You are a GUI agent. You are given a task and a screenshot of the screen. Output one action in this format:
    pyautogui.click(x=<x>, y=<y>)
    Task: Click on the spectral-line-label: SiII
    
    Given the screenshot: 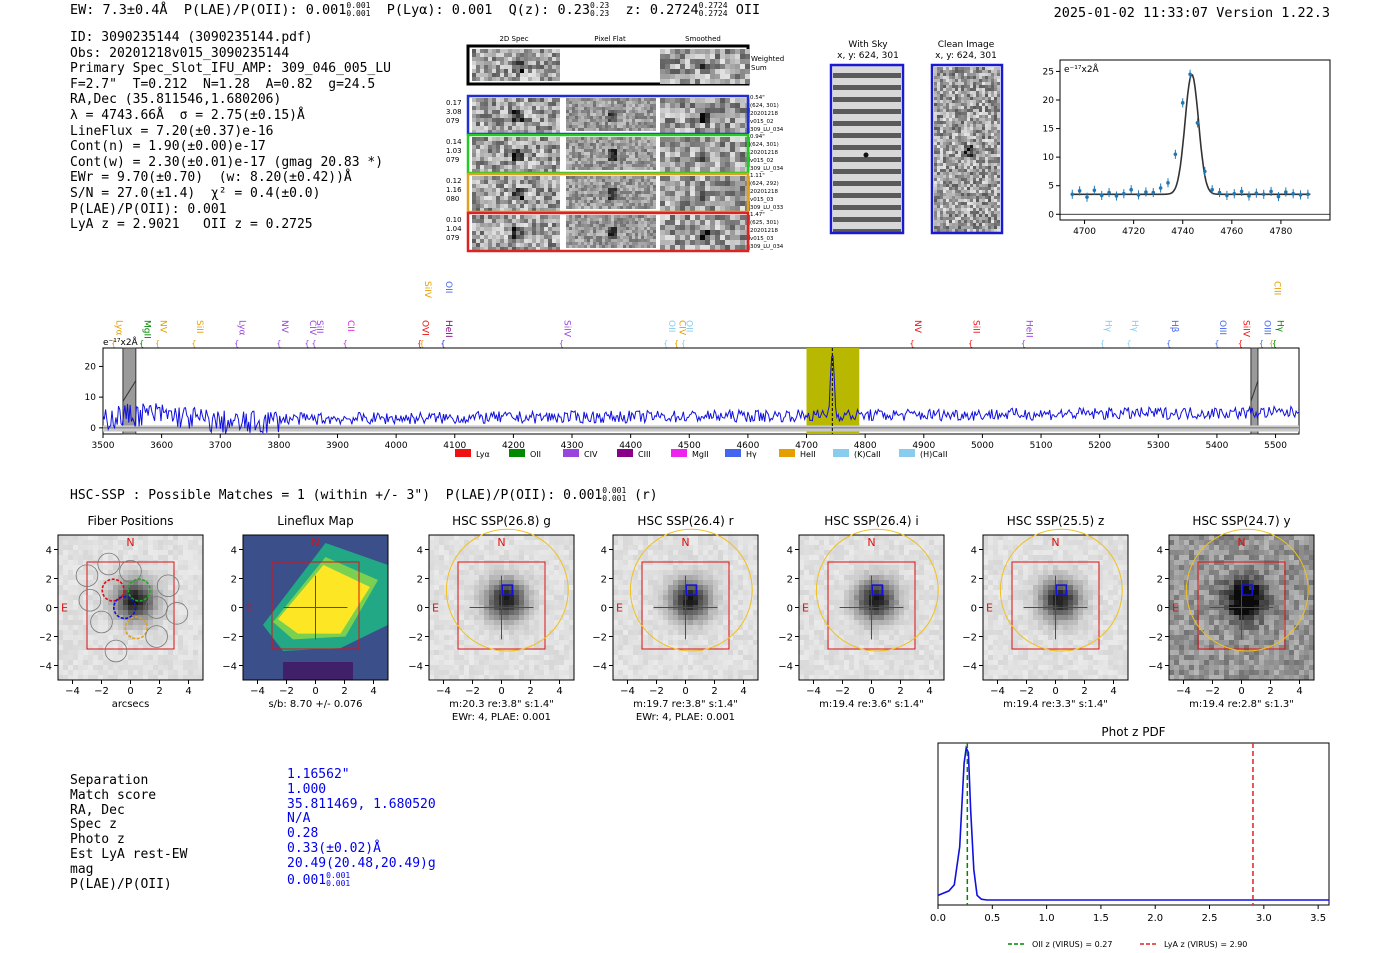 What is the action you would take?
    pyautogui.click(x=976, y=327)
    